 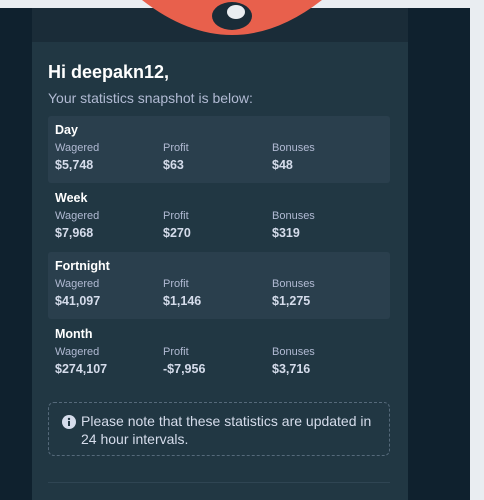 What do you see at coordinates (81, 369) in the screenshot?
I see `stat-value: $274,107` at bounding box center [81, 369].